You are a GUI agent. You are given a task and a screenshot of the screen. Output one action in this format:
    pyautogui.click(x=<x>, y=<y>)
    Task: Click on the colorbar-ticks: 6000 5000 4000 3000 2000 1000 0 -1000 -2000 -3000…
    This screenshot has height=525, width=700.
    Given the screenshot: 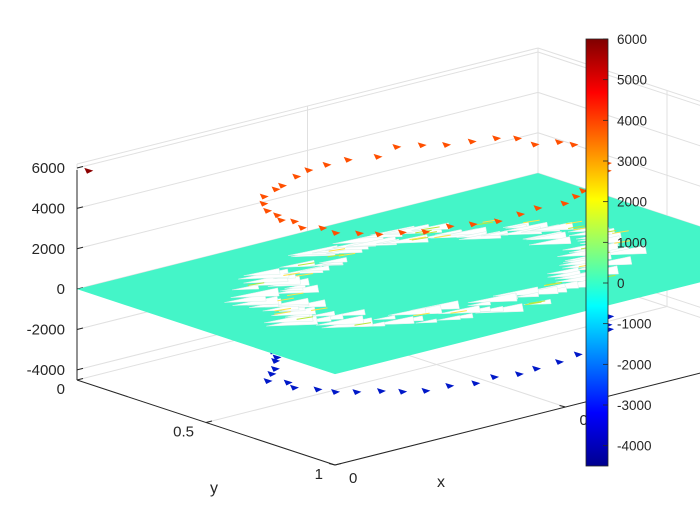 What is the action you would take?
    pyautogui.click(x=627, y=243)
    